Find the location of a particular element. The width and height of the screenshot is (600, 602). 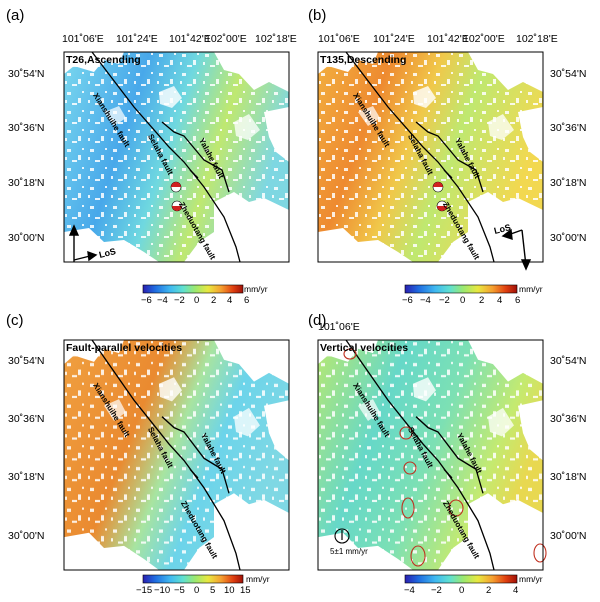

velocity-ellipses is located at coordinates (445, 457).